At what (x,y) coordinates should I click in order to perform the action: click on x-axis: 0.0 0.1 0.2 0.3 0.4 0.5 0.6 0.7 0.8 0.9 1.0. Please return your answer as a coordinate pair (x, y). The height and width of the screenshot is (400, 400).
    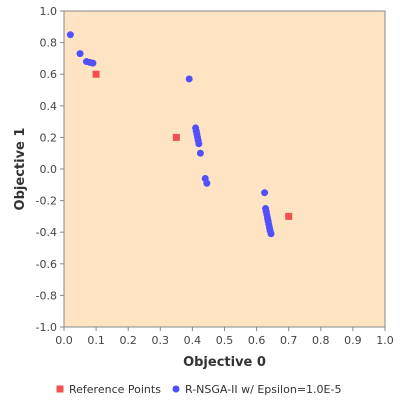
    Looking at the image, I should click on (224, 337).